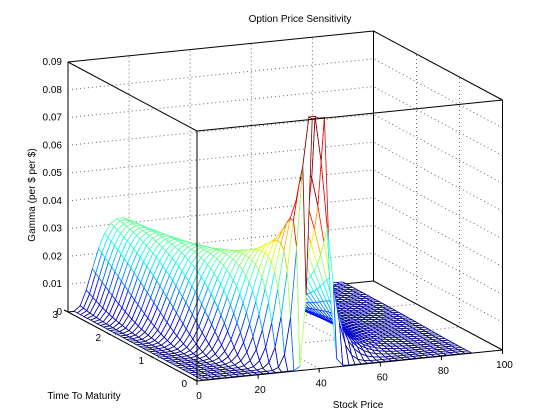  Describe the element at coordinates (383, 377) in the screenshot. I see `x-tick-label: 60` at that location.